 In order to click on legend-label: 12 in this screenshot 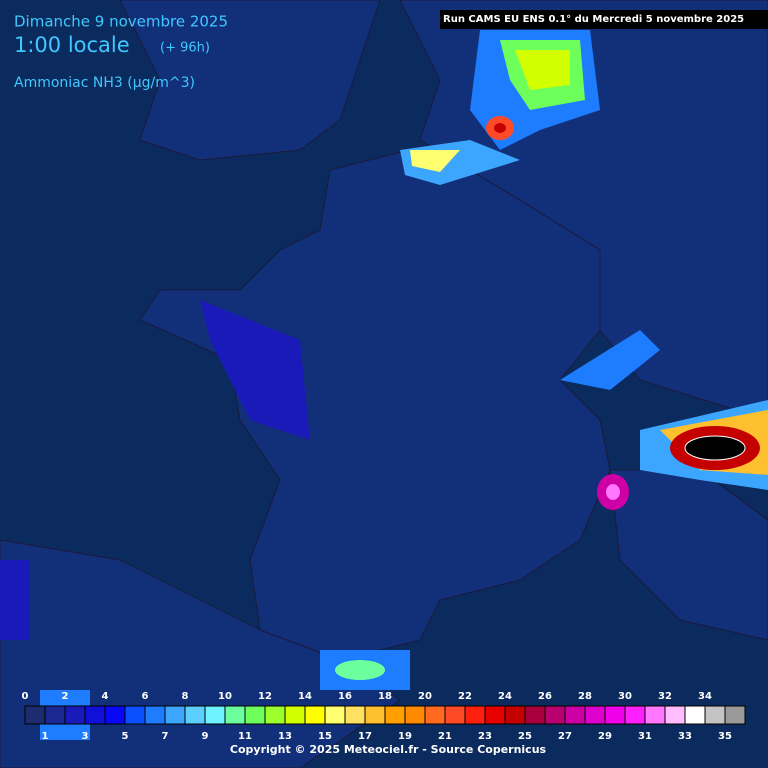, I will do `click(265, 696)`.